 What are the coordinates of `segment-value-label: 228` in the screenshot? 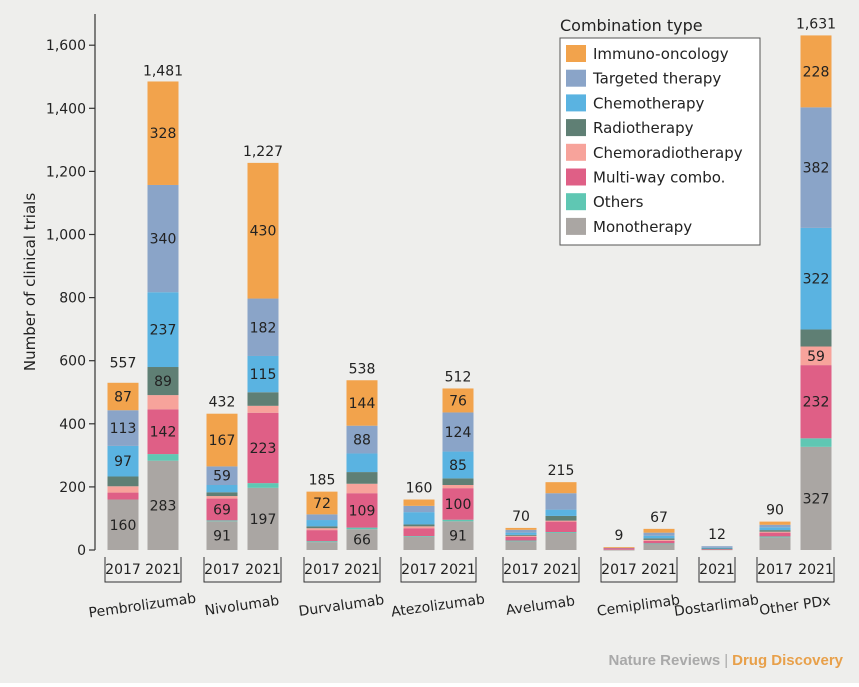 It's located at (816, 72).